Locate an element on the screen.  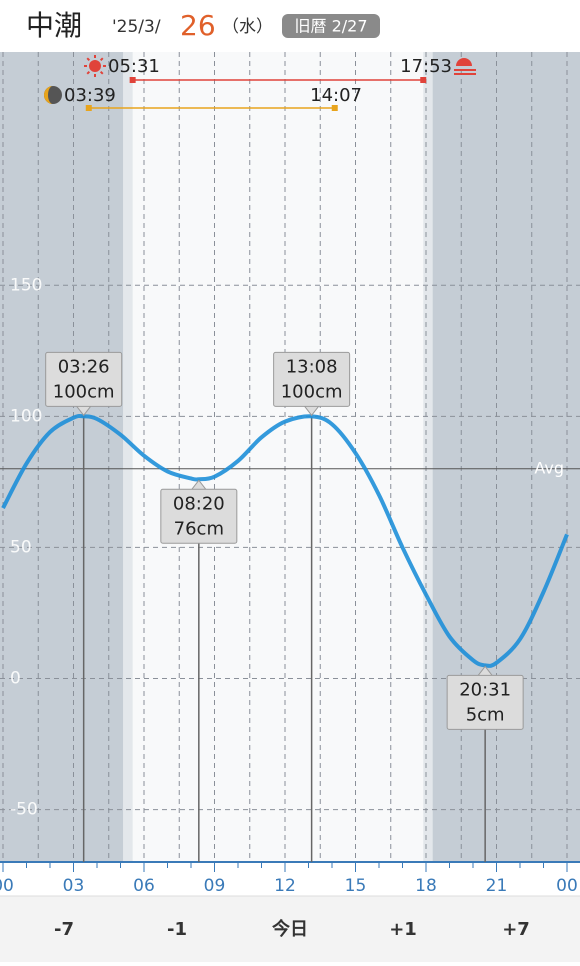
lunar-badge is located at coordinates (331, 26).